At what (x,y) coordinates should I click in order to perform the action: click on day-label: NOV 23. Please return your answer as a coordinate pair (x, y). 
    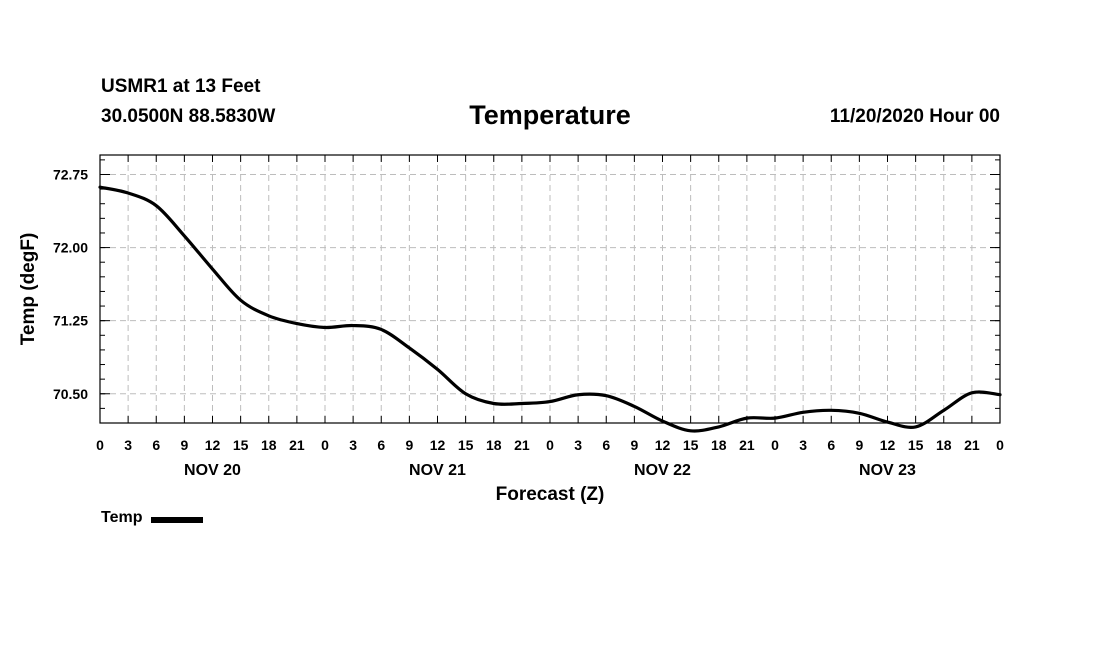
    Looking at the image, I should click on (887, 470).